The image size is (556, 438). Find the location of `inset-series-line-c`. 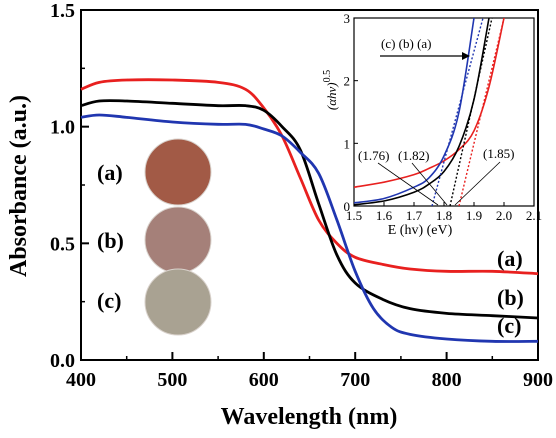

inset-series-line-c is located at coordinates (414, 111).